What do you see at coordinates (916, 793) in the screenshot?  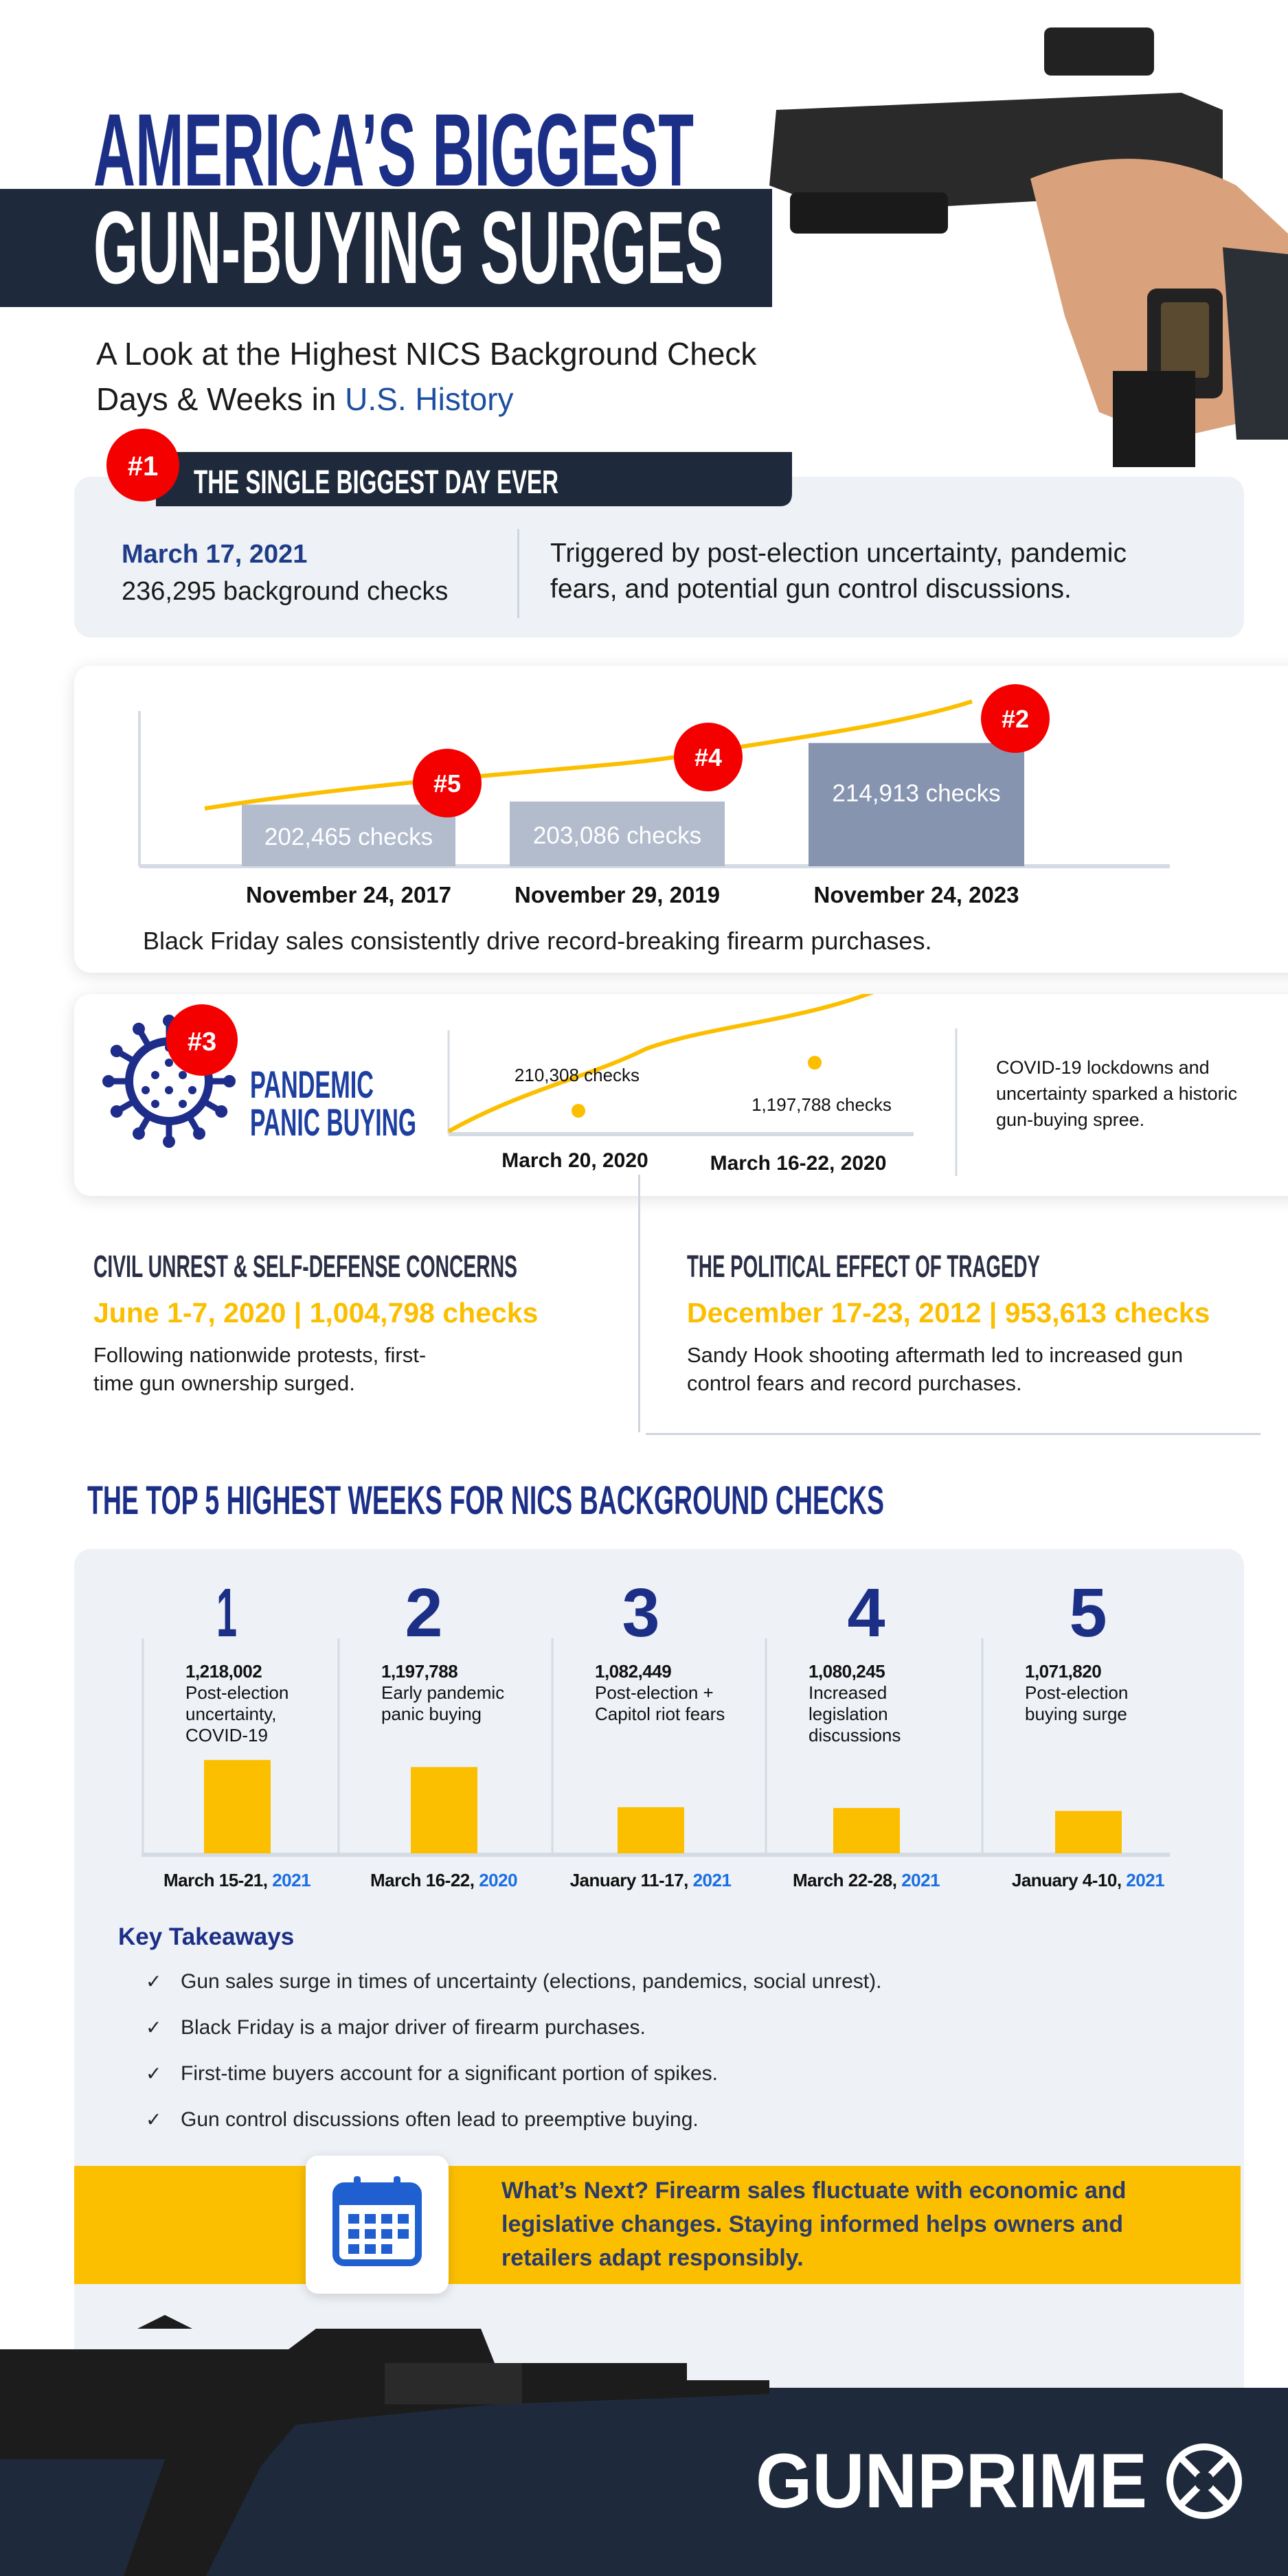 I see `bar-label: 214,913 checks` at bounding box center [916, 793].